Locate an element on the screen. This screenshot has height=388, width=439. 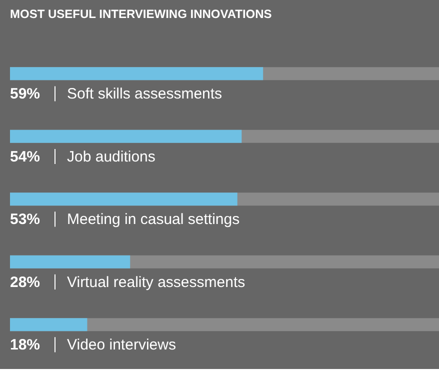
y-tick-label: Meeting in casual settings is located at coordinates (153, 219).